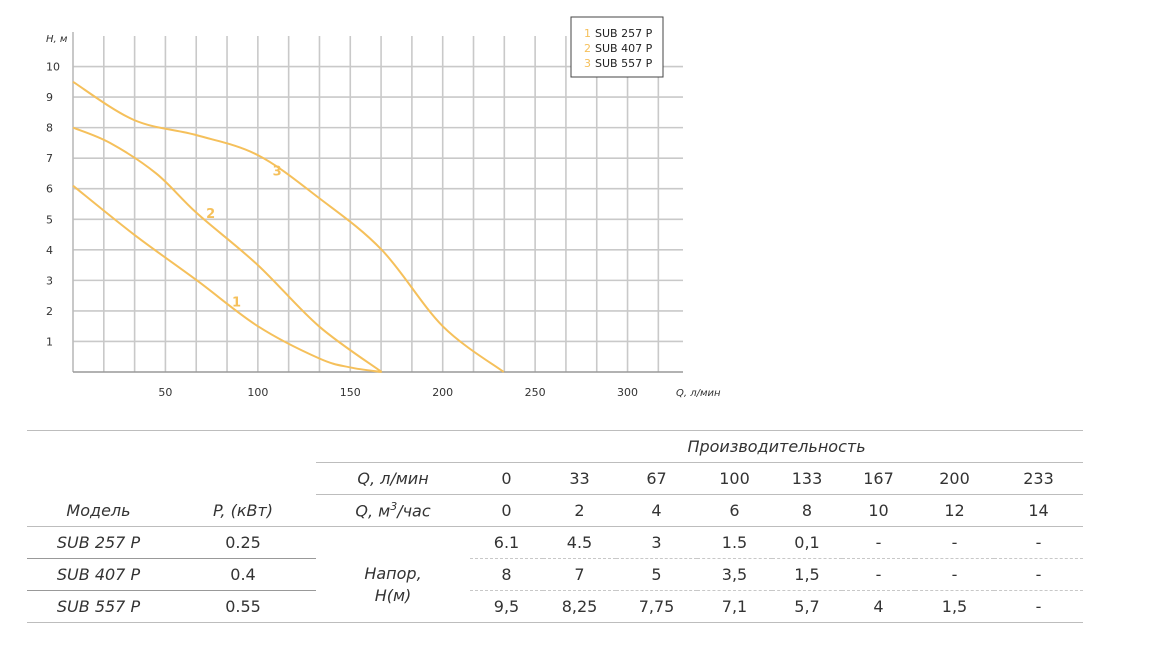 This screenshot has height=646, width=1165. What do you see at coordinates (506, 606) in the screenshot?
I see `head-value: 9,5` at bounding box center [506, 606].